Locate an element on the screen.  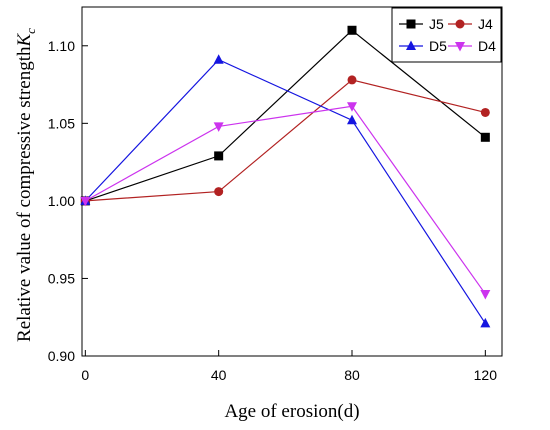
legend-label: D5 is located at coordinates (438, 46).